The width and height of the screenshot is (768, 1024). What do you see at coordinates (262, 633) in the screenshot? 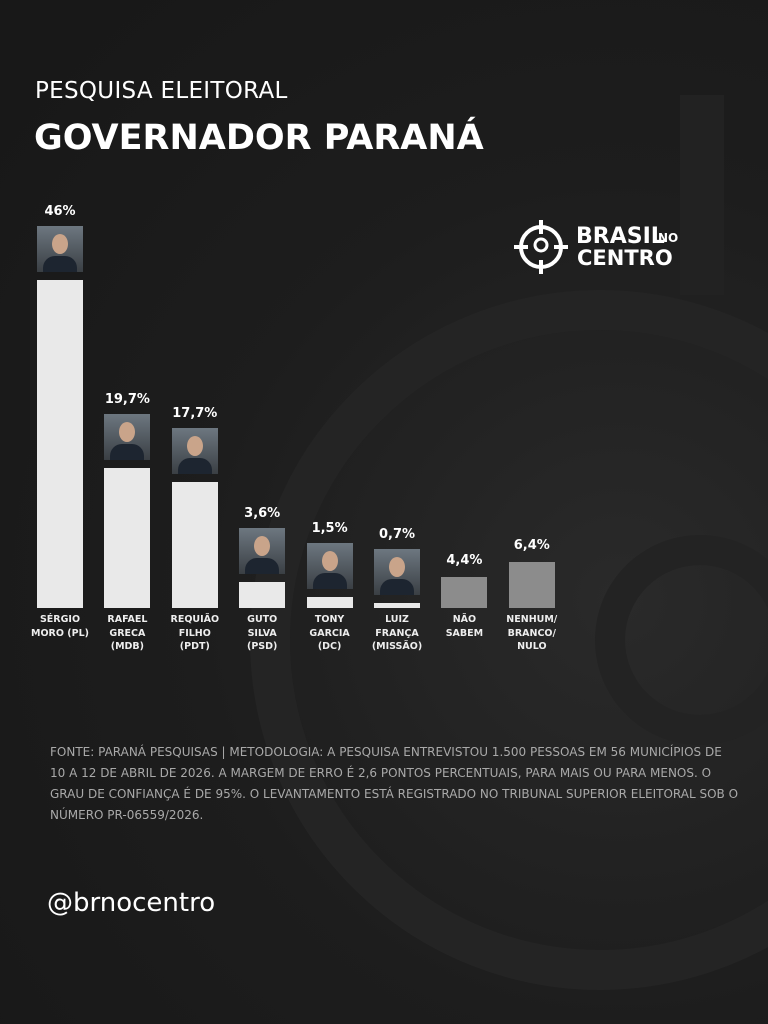
I see `category-label: GUTO SILVA (PSD)` at bounding box center [262, 633].